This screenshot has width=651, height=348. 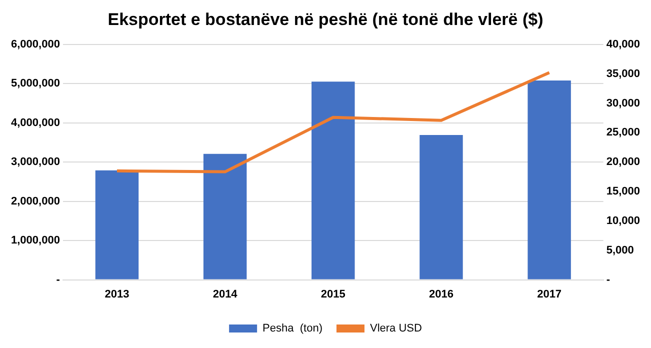 What do you see at coordinates (225, 294) in the screenshot?
I see `x-tick-label: 2014` at bounding box center [225, 294].